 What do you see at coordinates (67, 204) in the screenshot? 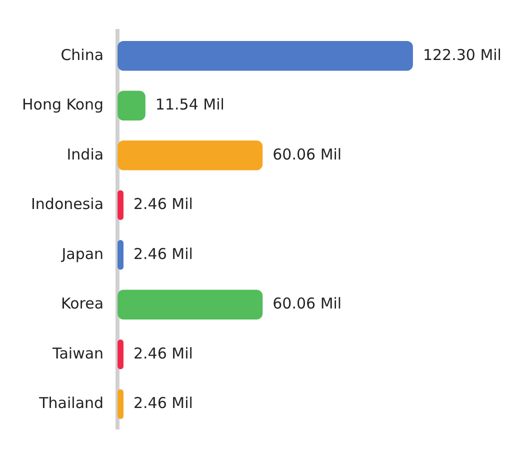
I see `y-tick-label: Indonesia` at bounding box center [67, 204].